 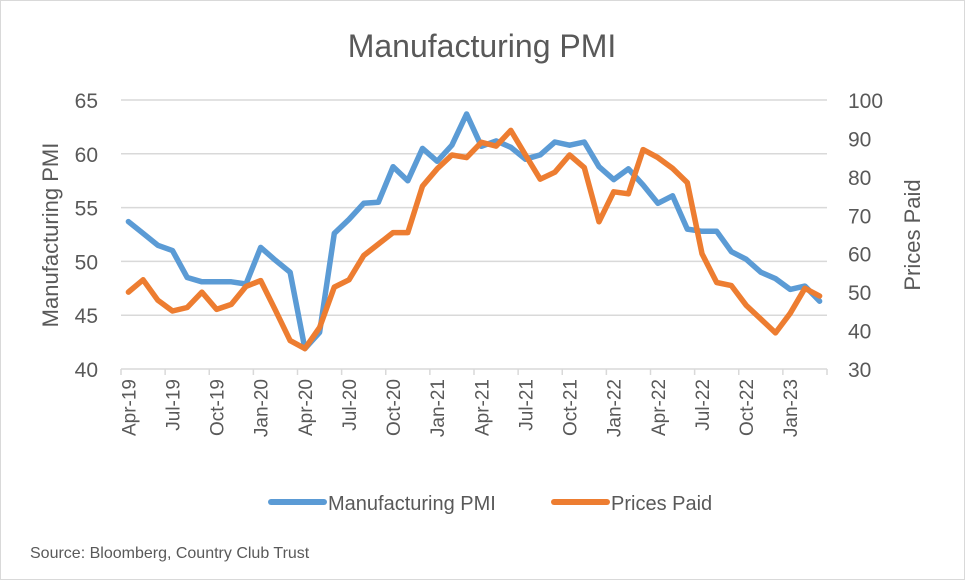 What do you see at coordinates (659, 407) in the screenshot?
I see `x-tick-label: Apr-22` at bounding box center [659, 407].